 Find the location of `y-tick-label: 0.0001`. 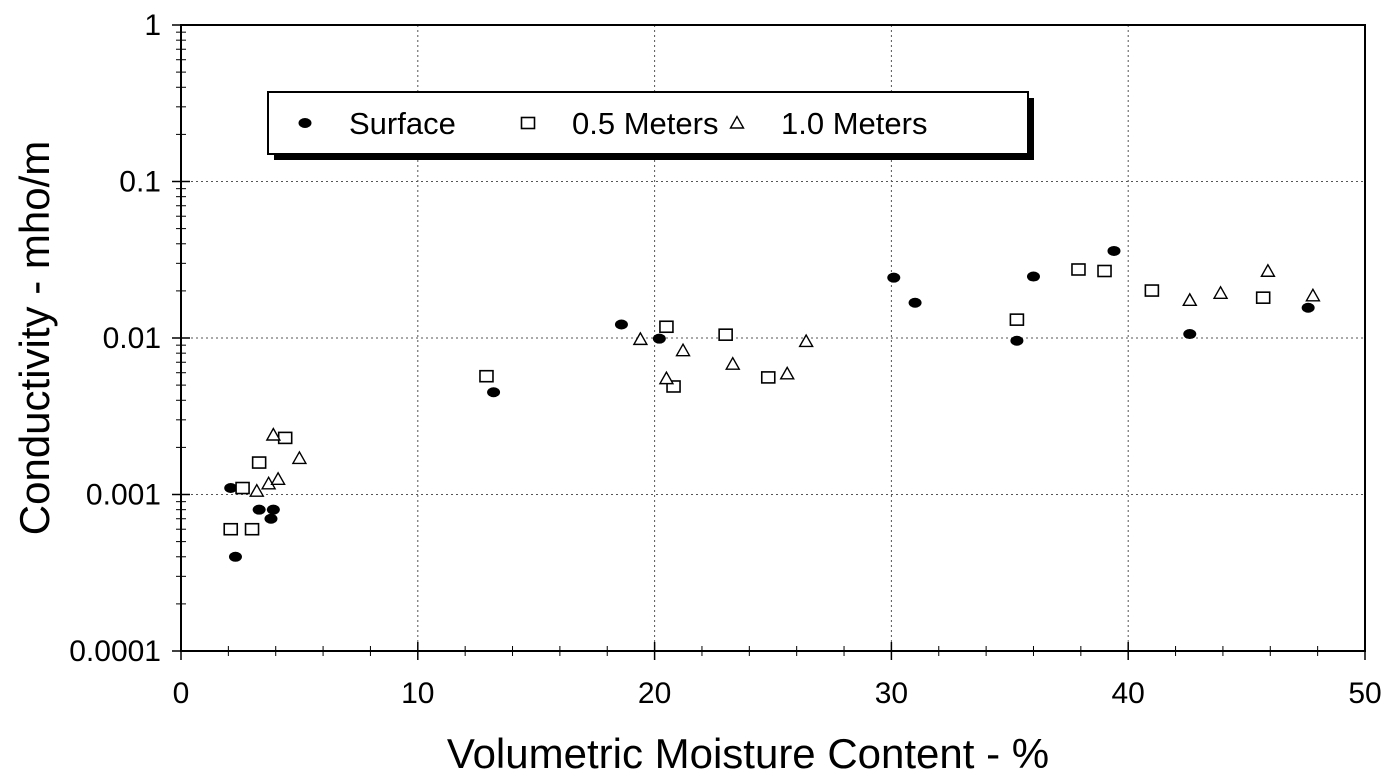

y-tick-label: 0.0001 is located at coordinates (115, 651).